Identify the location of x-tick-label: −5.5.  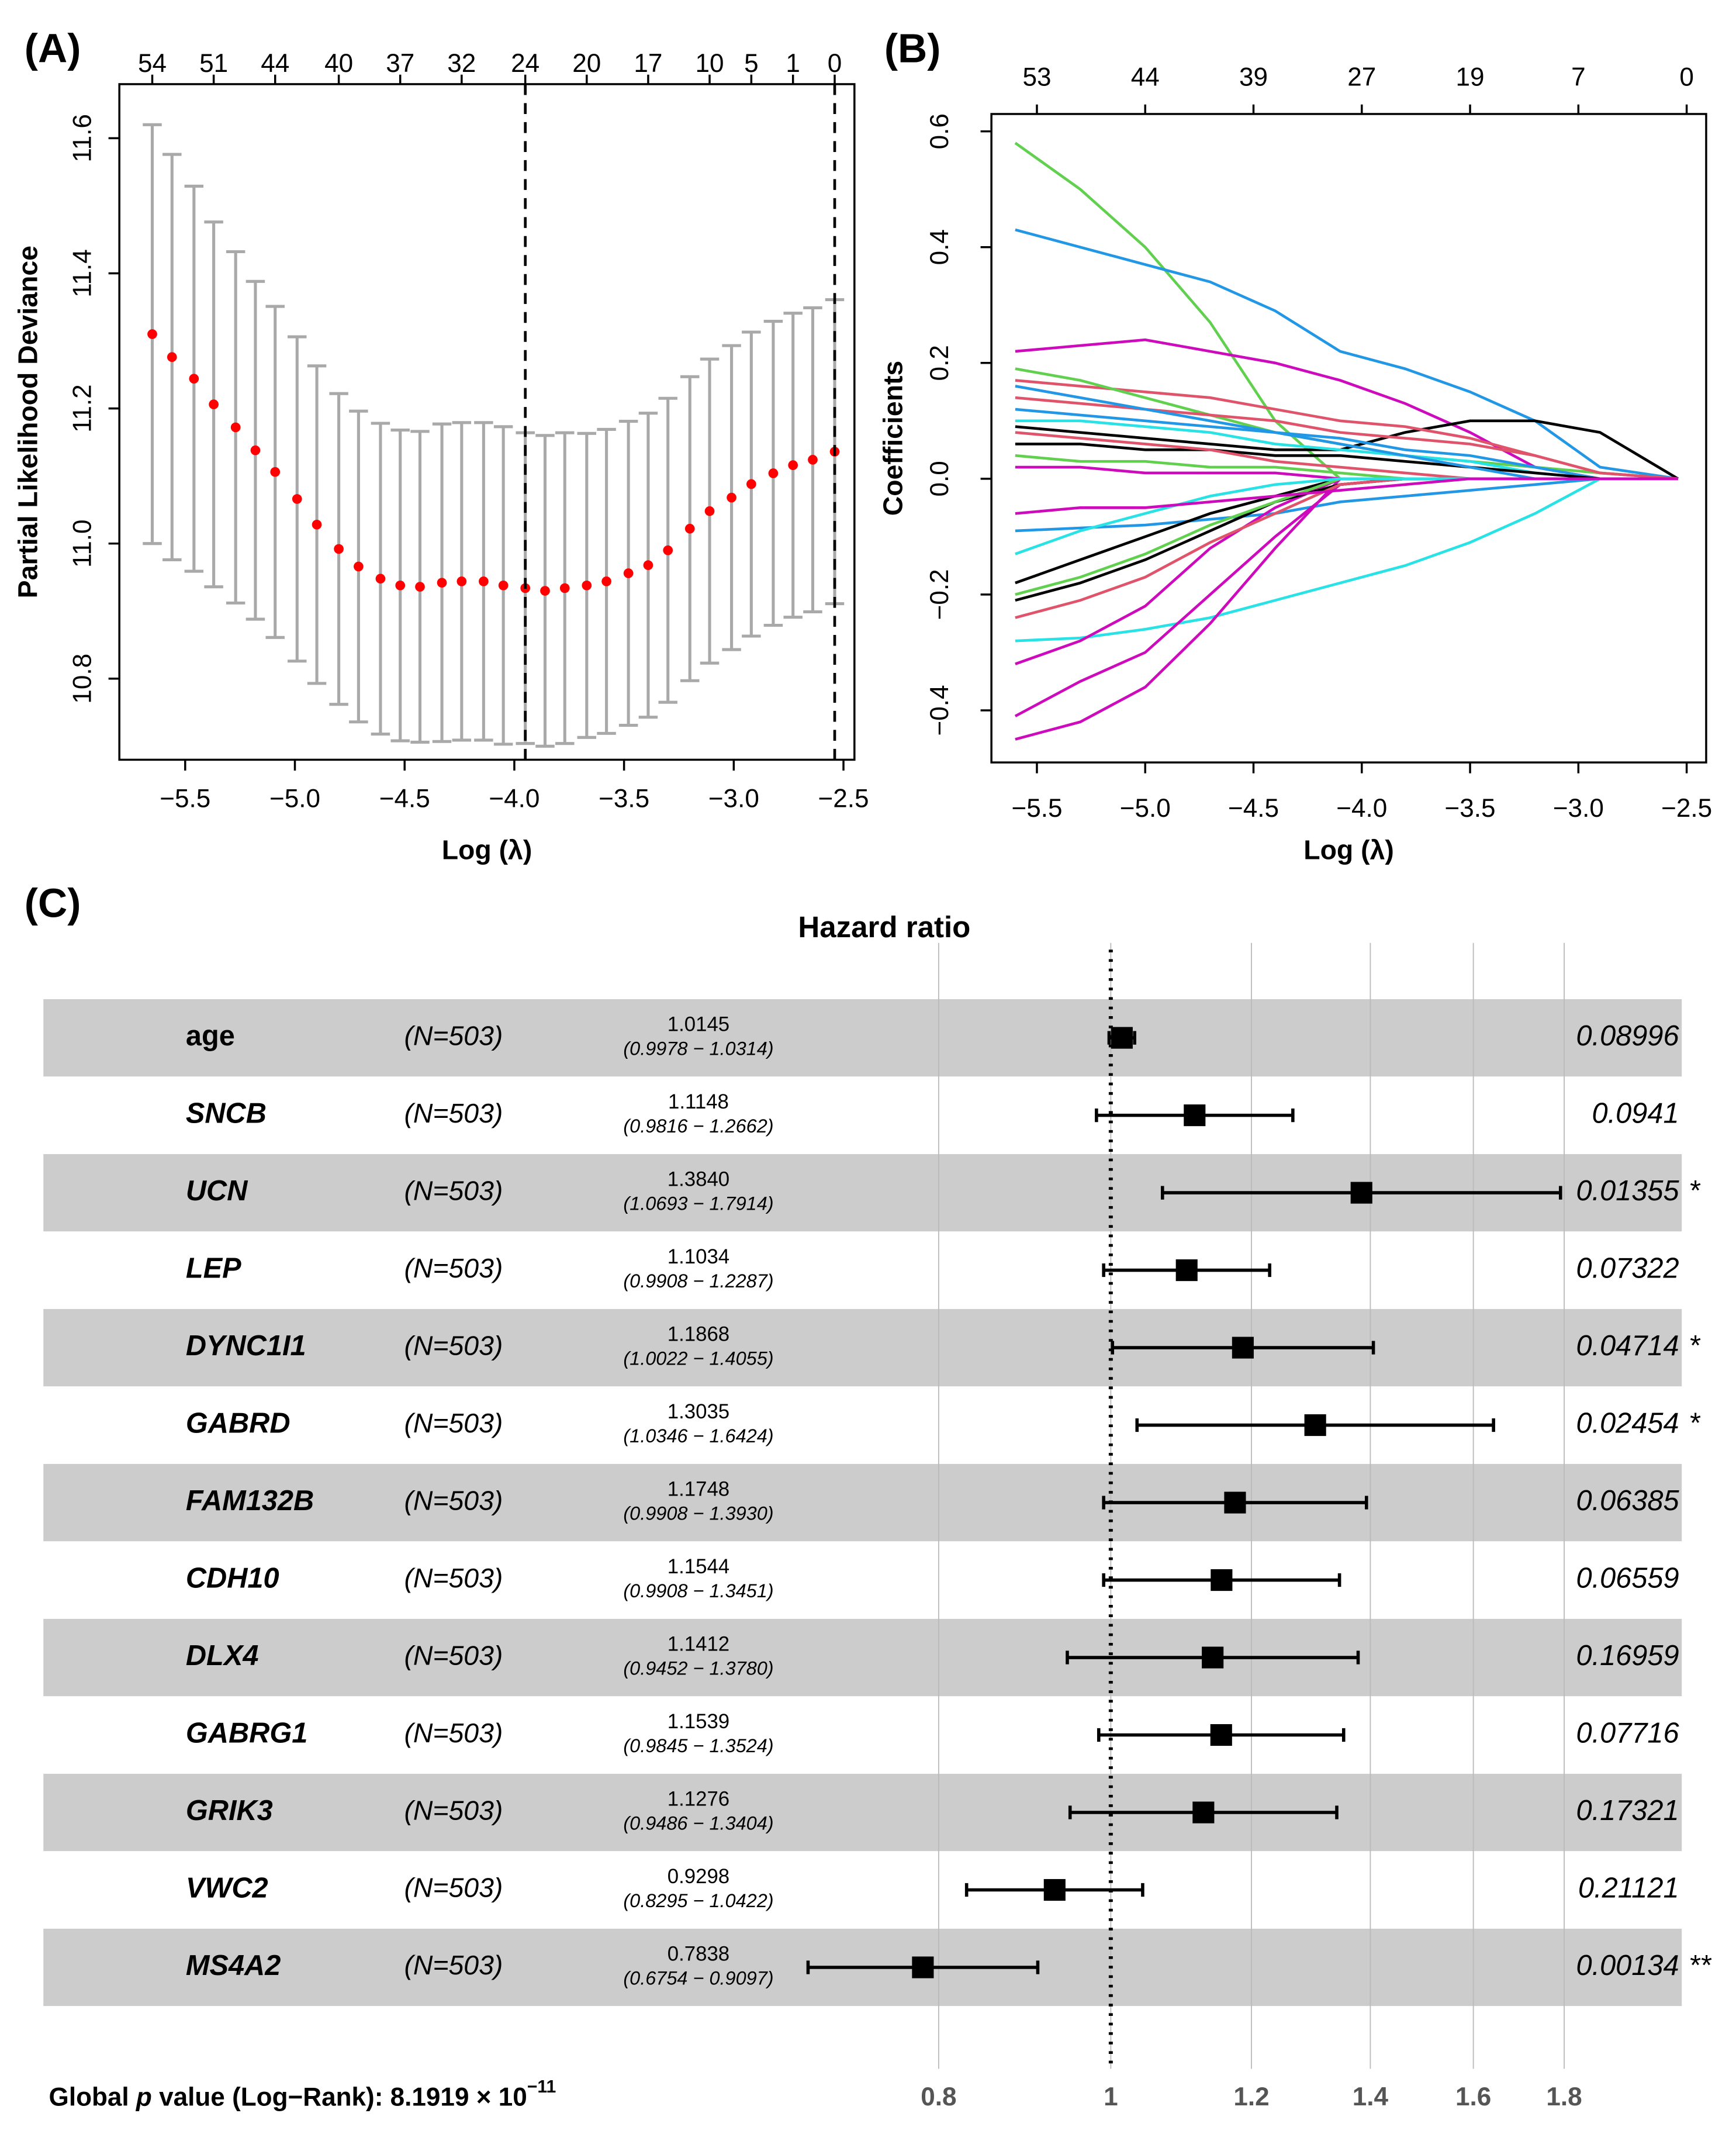
(185, 799).